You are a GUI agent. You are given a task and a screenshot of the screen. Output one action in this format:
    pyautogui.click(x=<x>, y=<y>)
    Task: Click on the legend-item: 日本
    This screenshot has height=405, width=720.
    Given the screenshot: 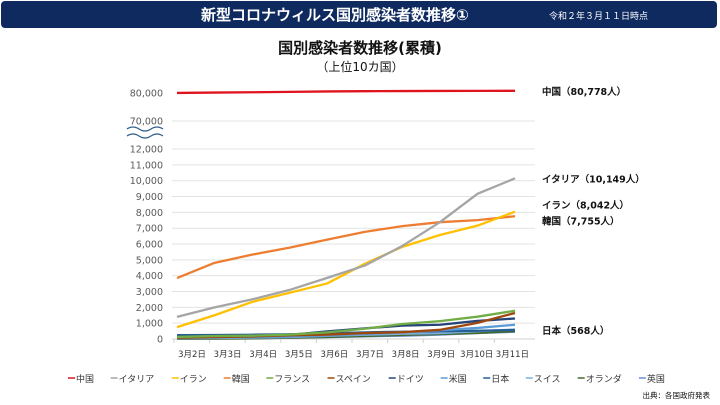 What is the action you would take?
    pyautogui.click(x=500, y=379)
    